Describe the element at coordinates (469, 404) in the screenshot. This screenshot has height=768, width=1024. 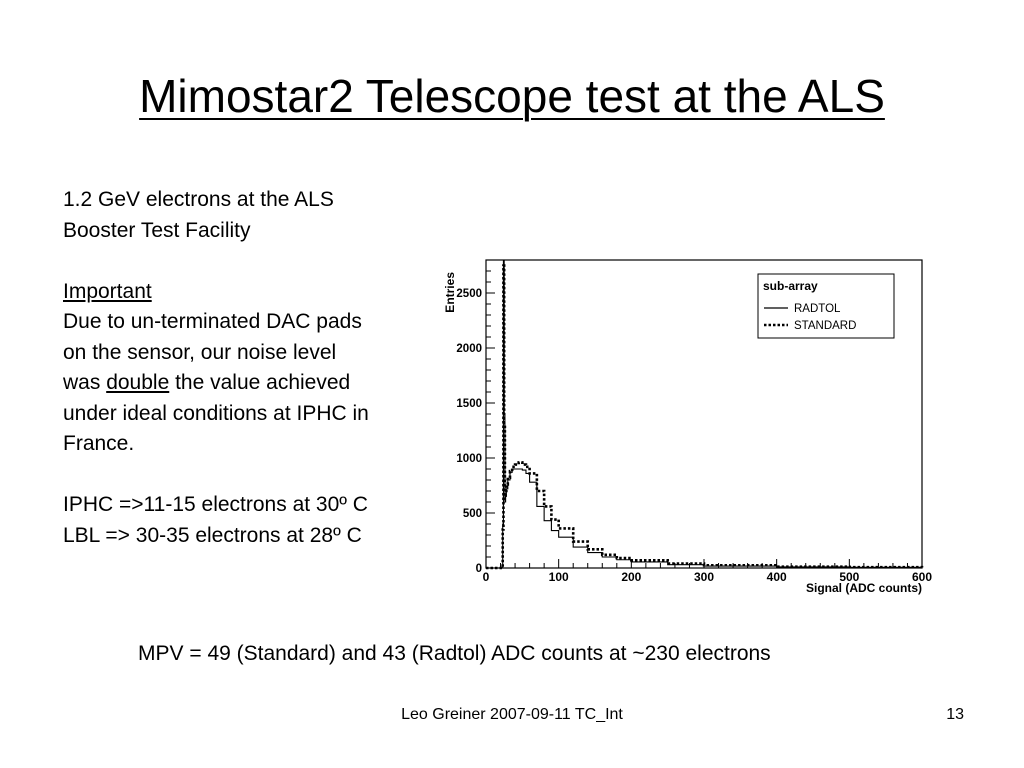
I see `y-tick-label: 1500` at that location.